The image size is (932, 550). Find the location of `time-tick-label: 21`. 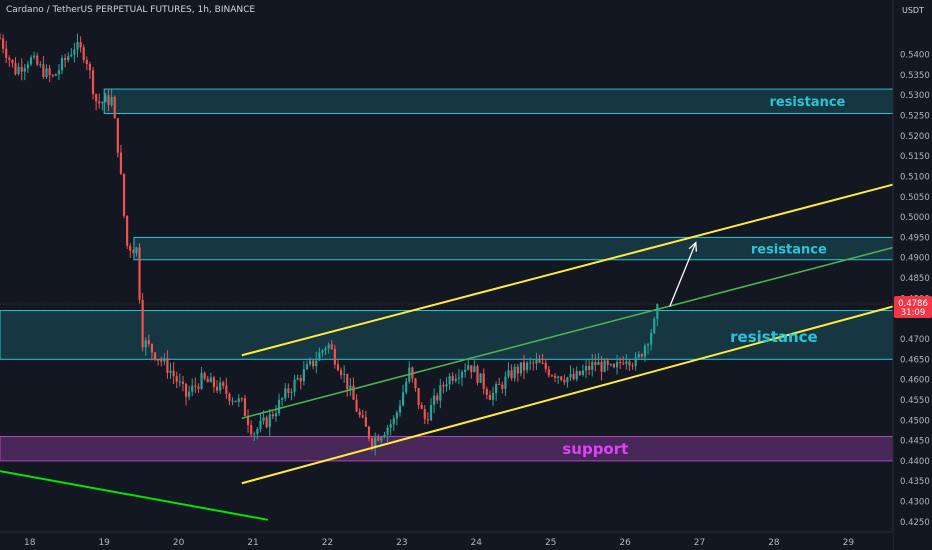

time-tick-label: 21 is located at coordinates (252, 543).